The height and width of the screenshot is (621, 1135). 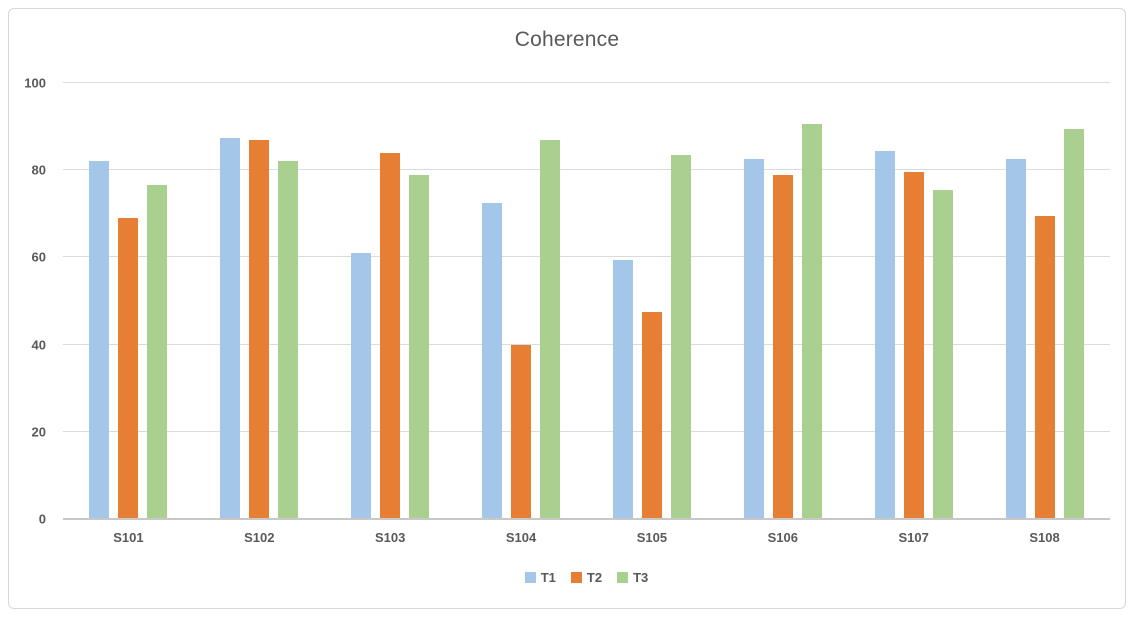 What do you see at coordinates (913, 345) in the screenshot?
I see `bar-T2-S107` at bounding box center [913, 345].